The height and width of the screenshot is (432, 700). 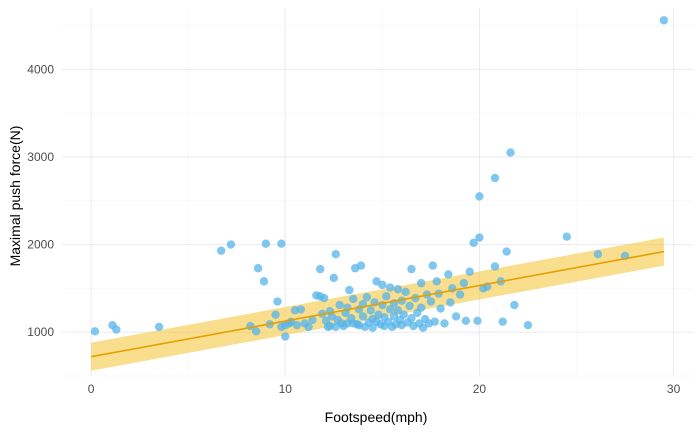 I want to click on x-tick-label: 0, so click(x=91, y=389).